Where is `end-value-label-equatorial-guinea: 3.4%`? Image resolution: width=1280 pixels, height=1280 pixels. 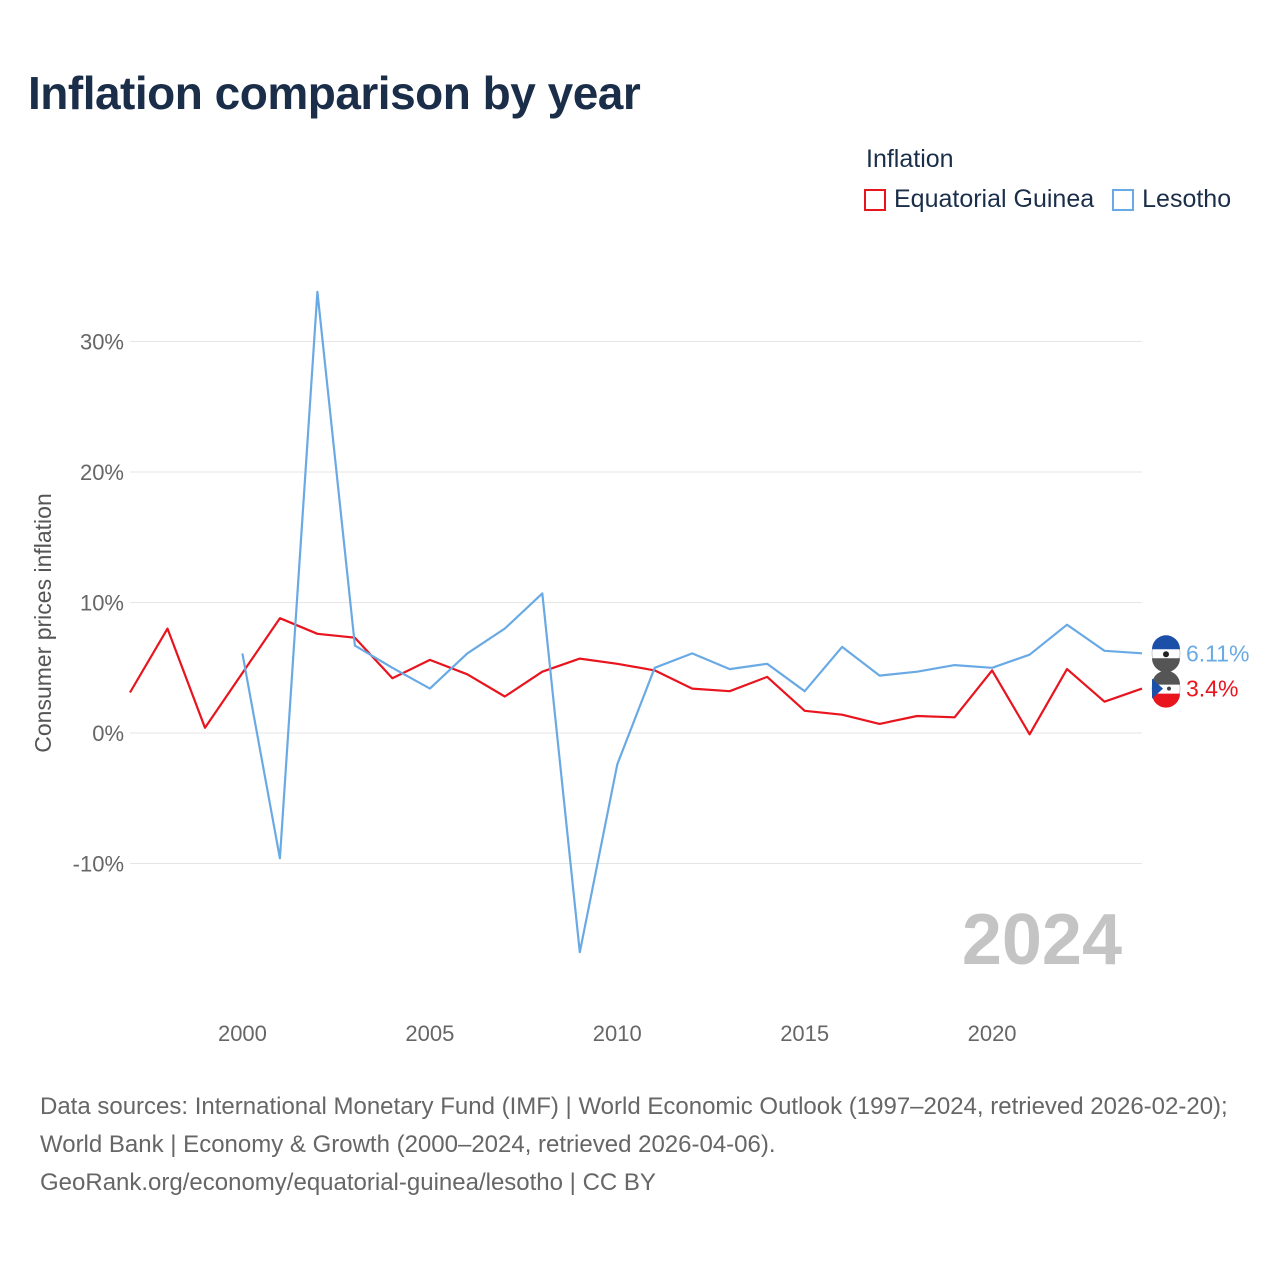
end-value-label-equatorial-guinea: 3.4% is located at coordinates (1212, 689).